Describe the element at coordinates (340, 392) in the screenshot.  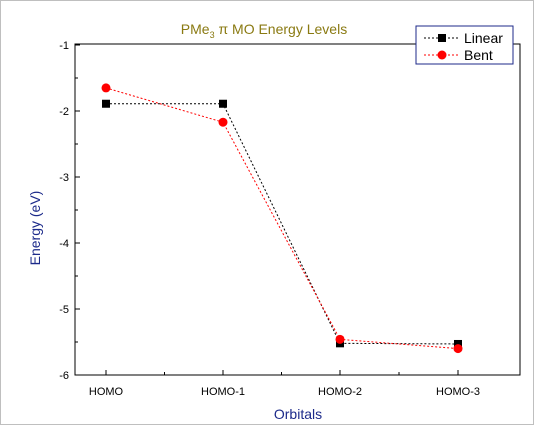
I see `x-tick-label: HOMO-2` at that location.